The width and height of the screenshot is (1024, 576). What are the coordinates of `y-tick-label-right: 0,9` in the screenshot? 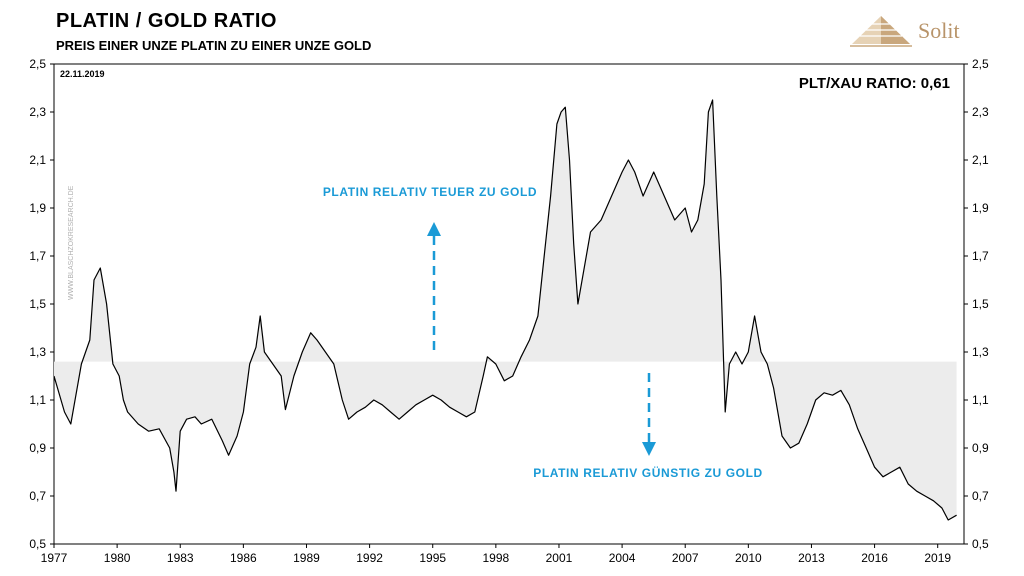 It's located at (980, 448).